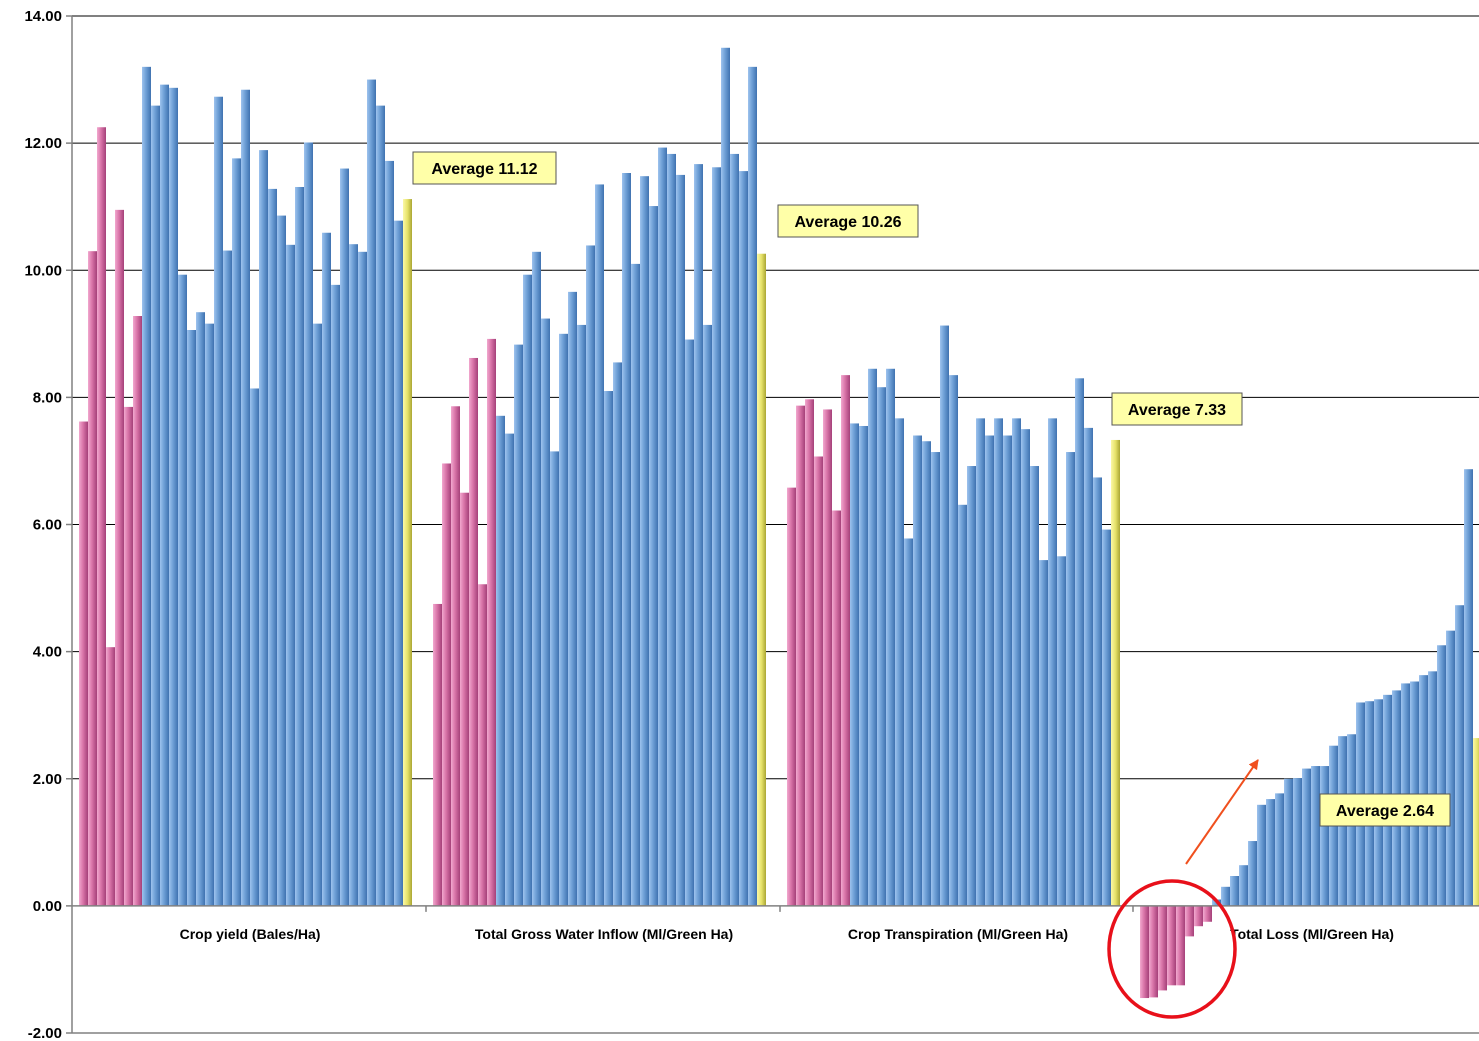 This screenshot has width=1479, height=1041. Describe the element at coordinates (43, 143) in the screenshot. I see `y-tick-label: 12.00` at that location.